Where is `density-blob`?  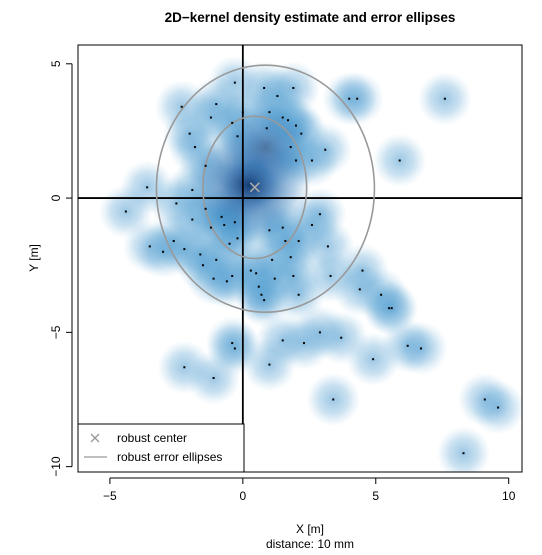 density-blob is located at coordinates (496, 407).